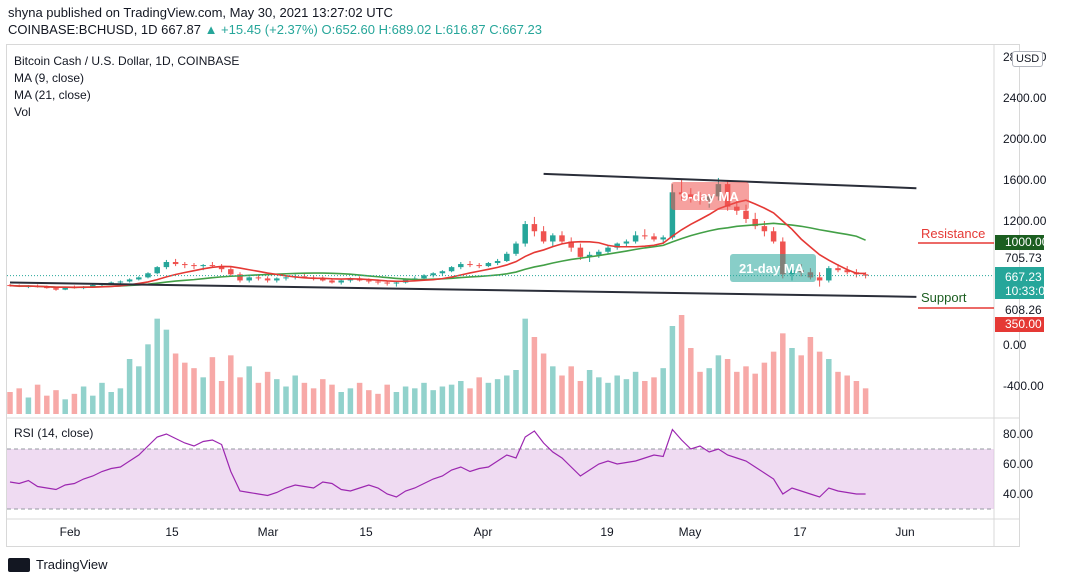 The width and height of the screenshot is (1065, 584). What do you see at coordinates (500, 479) in the screenshot?
I see `rsi-band` at bounding box center [500, 479].